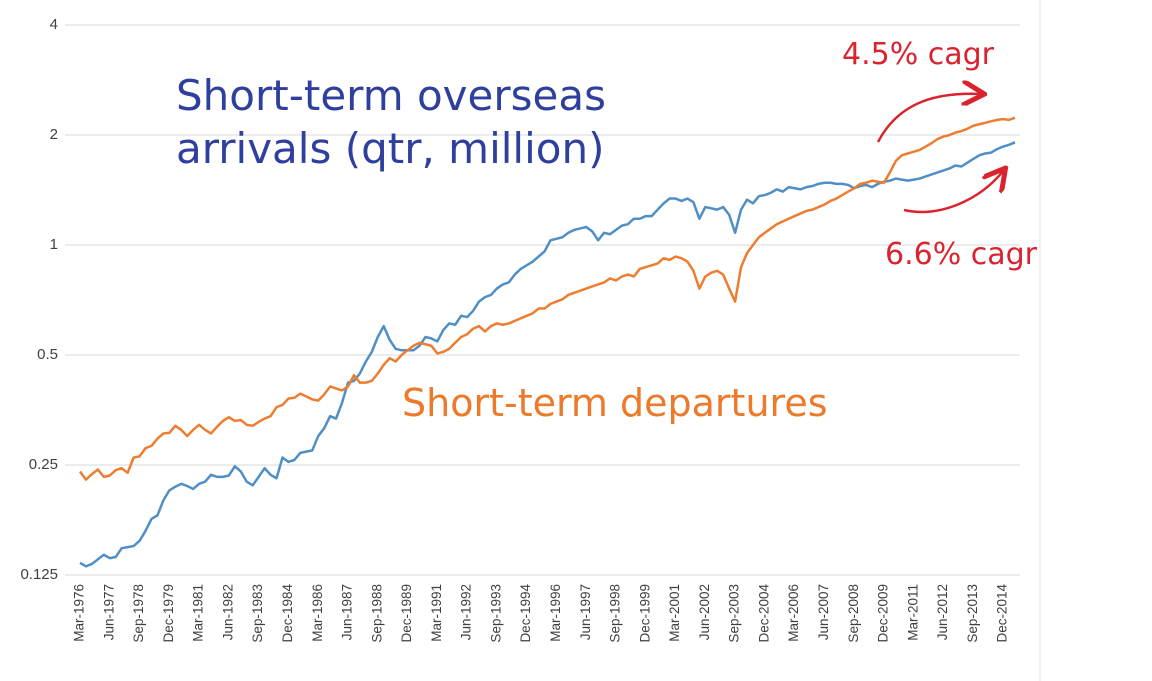 This screenshot has width=1152, height=681. What do you see at coordinates (615, 403) in the screenshot?
I see `series-label: Short-term departures` at bounding box center [615, 403].